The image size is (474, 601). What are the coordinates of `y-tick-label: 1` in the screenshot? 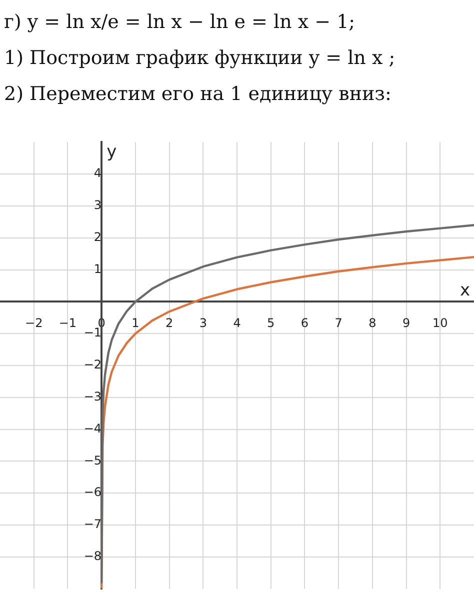 It's located at (98, 269).